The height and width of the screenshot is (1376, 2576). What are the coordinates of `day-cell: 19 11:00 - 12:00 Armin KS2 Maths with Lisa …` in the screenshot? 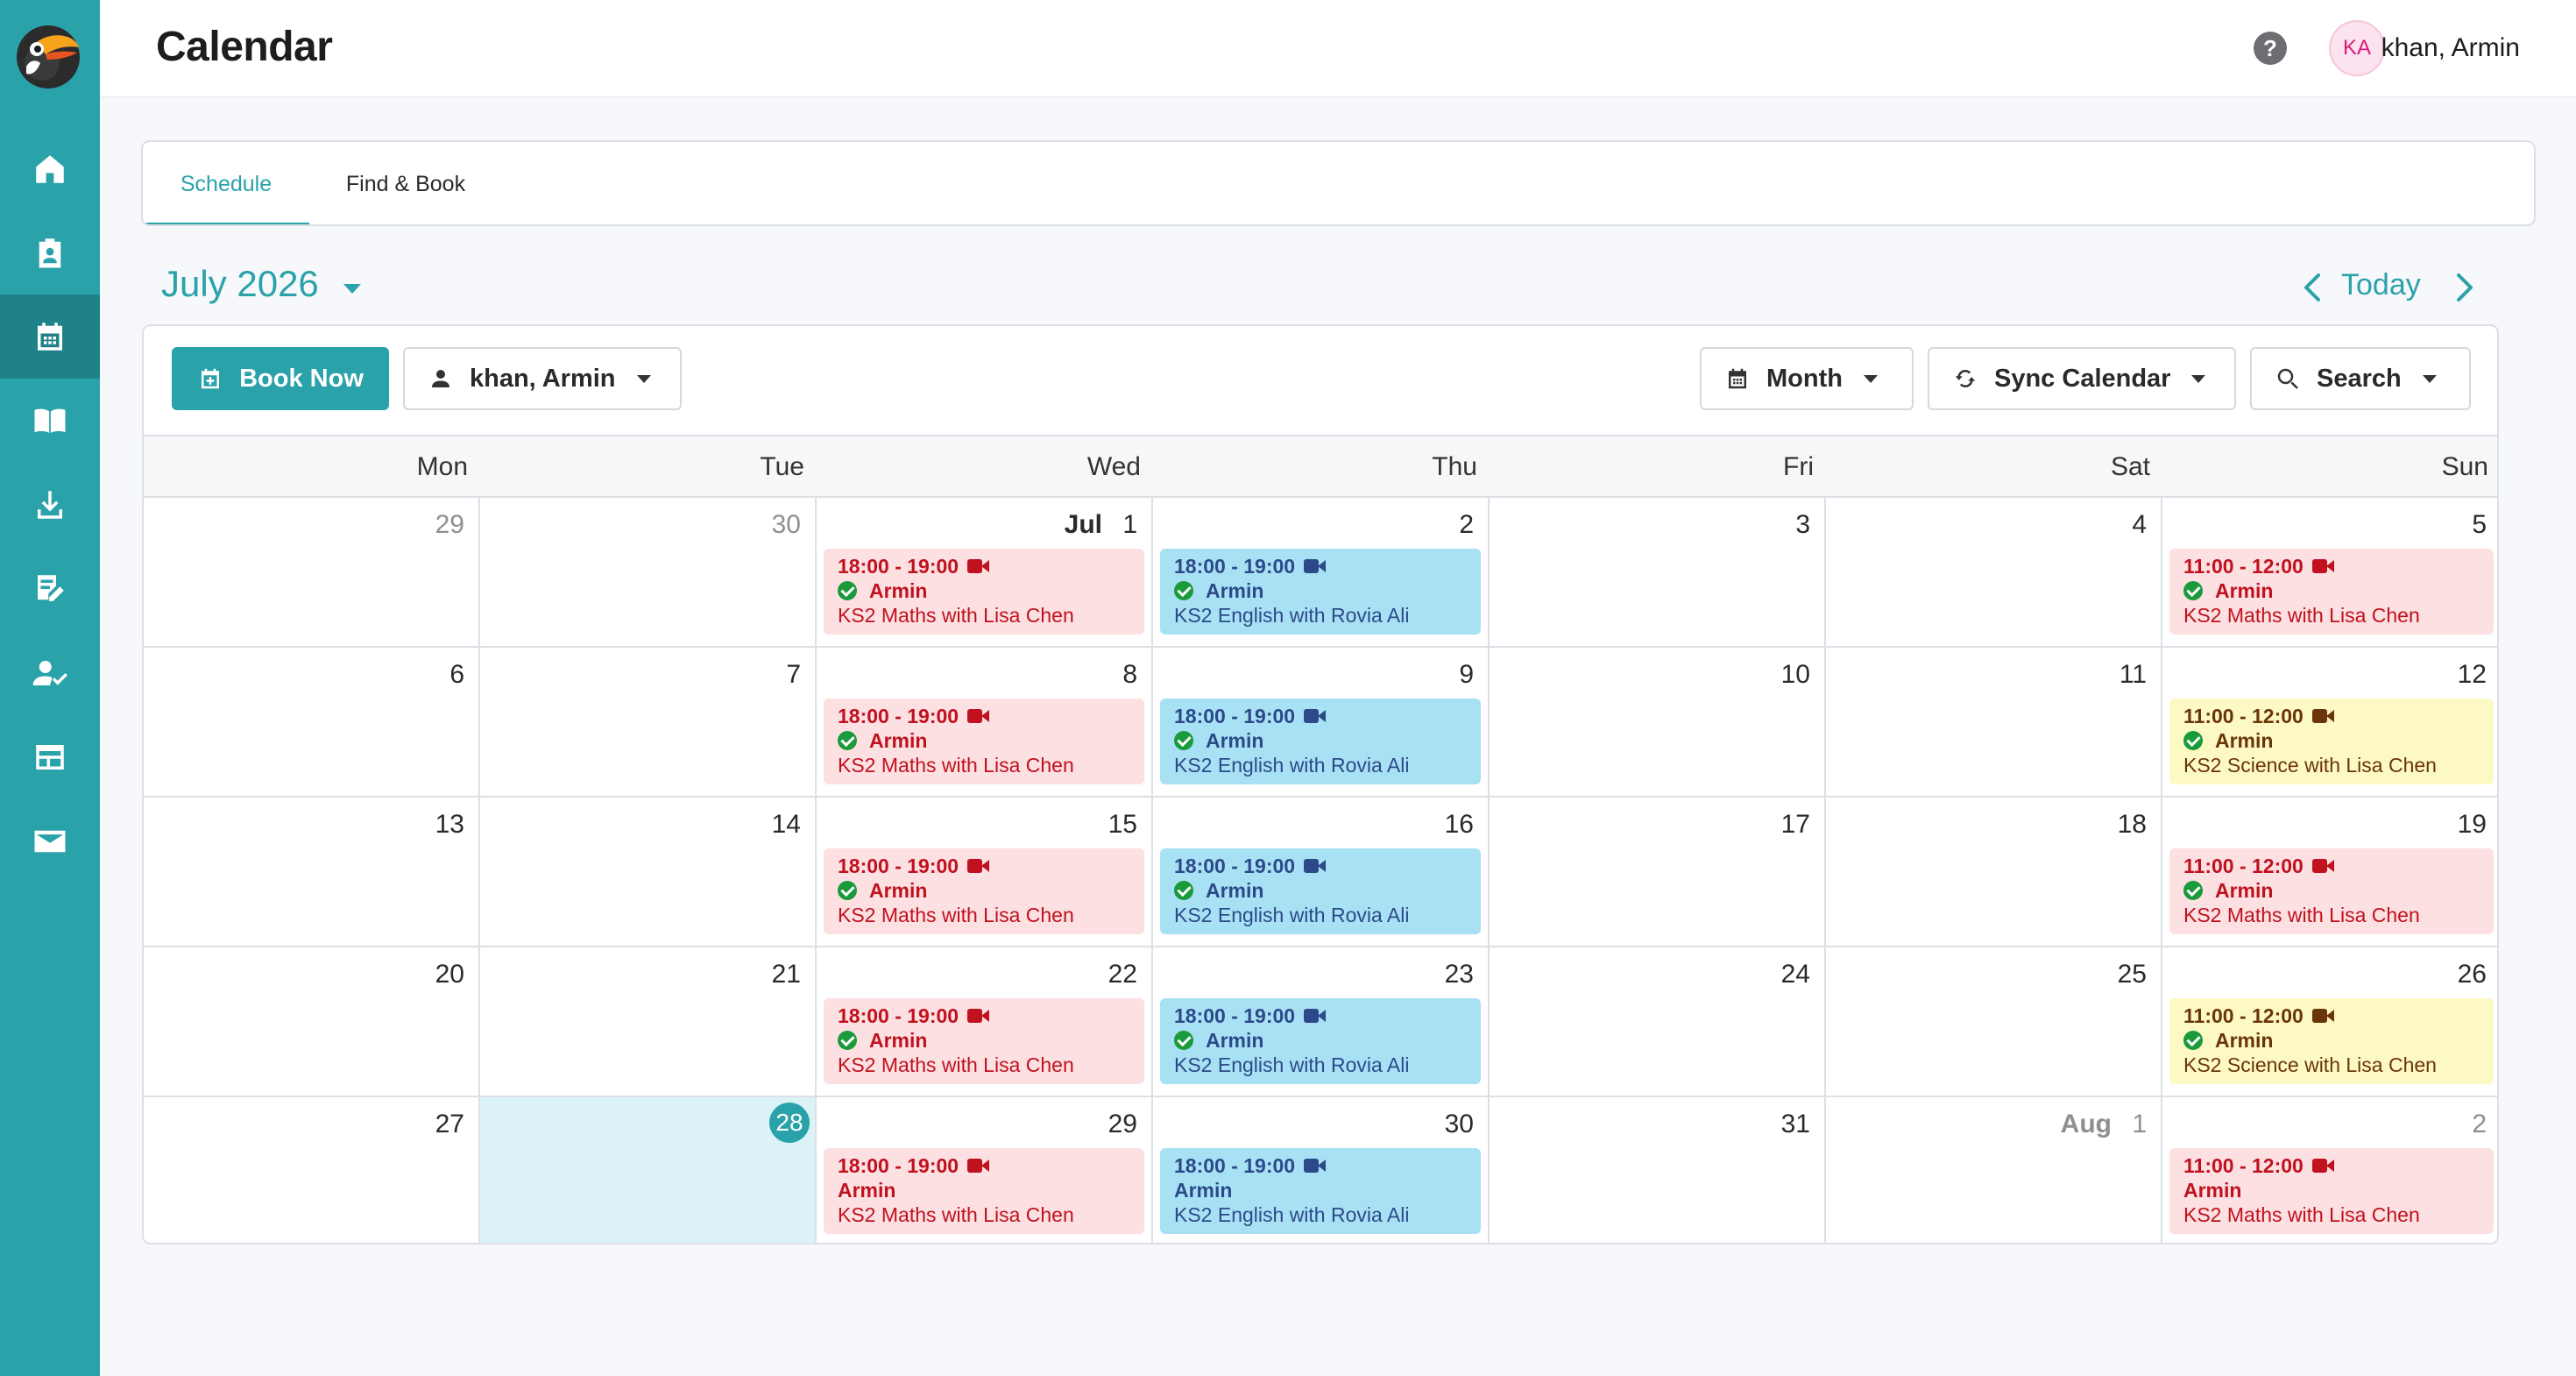 It's located at (2329, 872).